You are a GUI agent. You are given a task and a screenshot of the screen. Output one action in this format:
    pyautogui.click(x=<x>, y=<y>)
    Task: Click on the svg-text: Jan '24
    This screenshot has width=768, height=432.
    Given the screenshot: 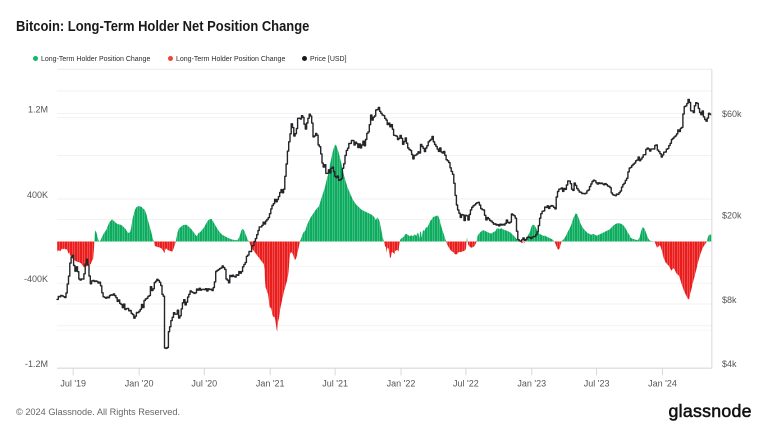 What is the action you would take?
    pyautogui.click(x=662, y=384)
    